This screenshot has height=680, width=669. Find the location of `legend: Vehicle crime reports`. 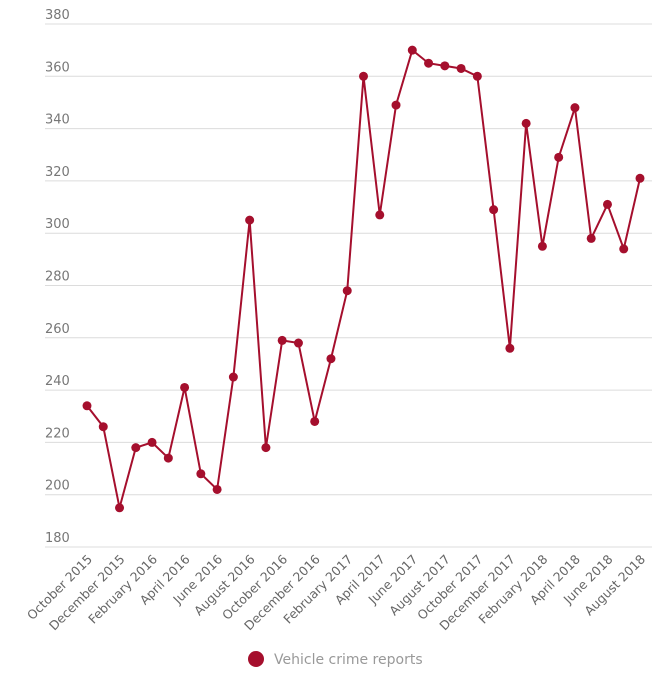

legend: Vehicle crime reports is located at coordinates (335, 659).